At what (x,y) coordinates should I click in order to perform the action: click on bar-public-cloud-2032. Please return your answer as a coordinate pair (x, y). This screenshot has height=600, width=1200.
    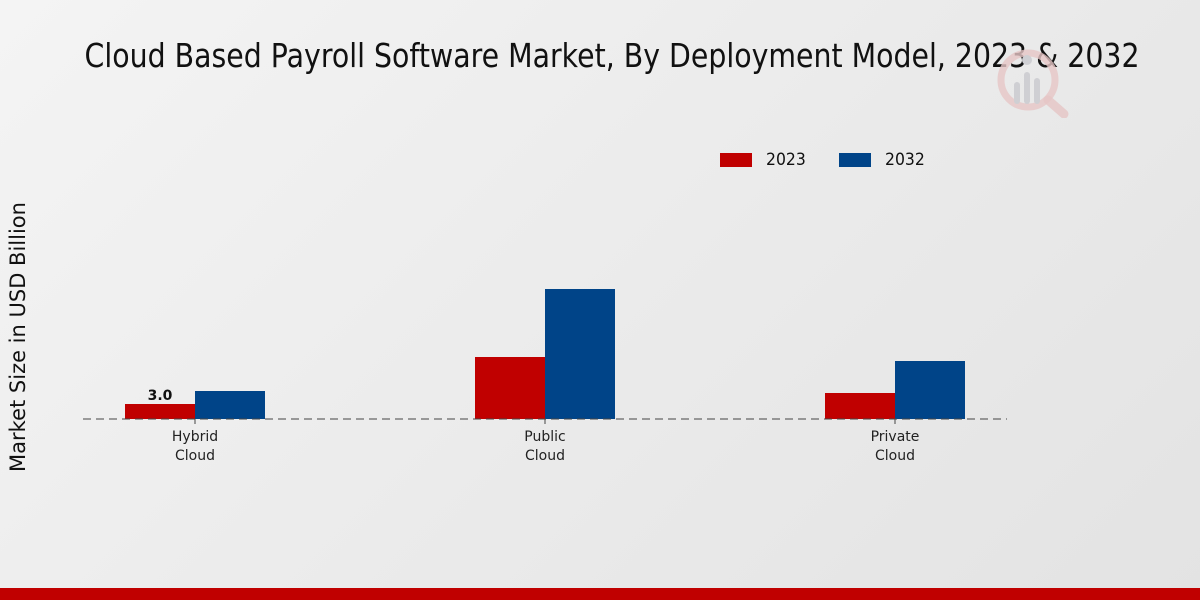
    Looking at the image, I should click on (580, 354).